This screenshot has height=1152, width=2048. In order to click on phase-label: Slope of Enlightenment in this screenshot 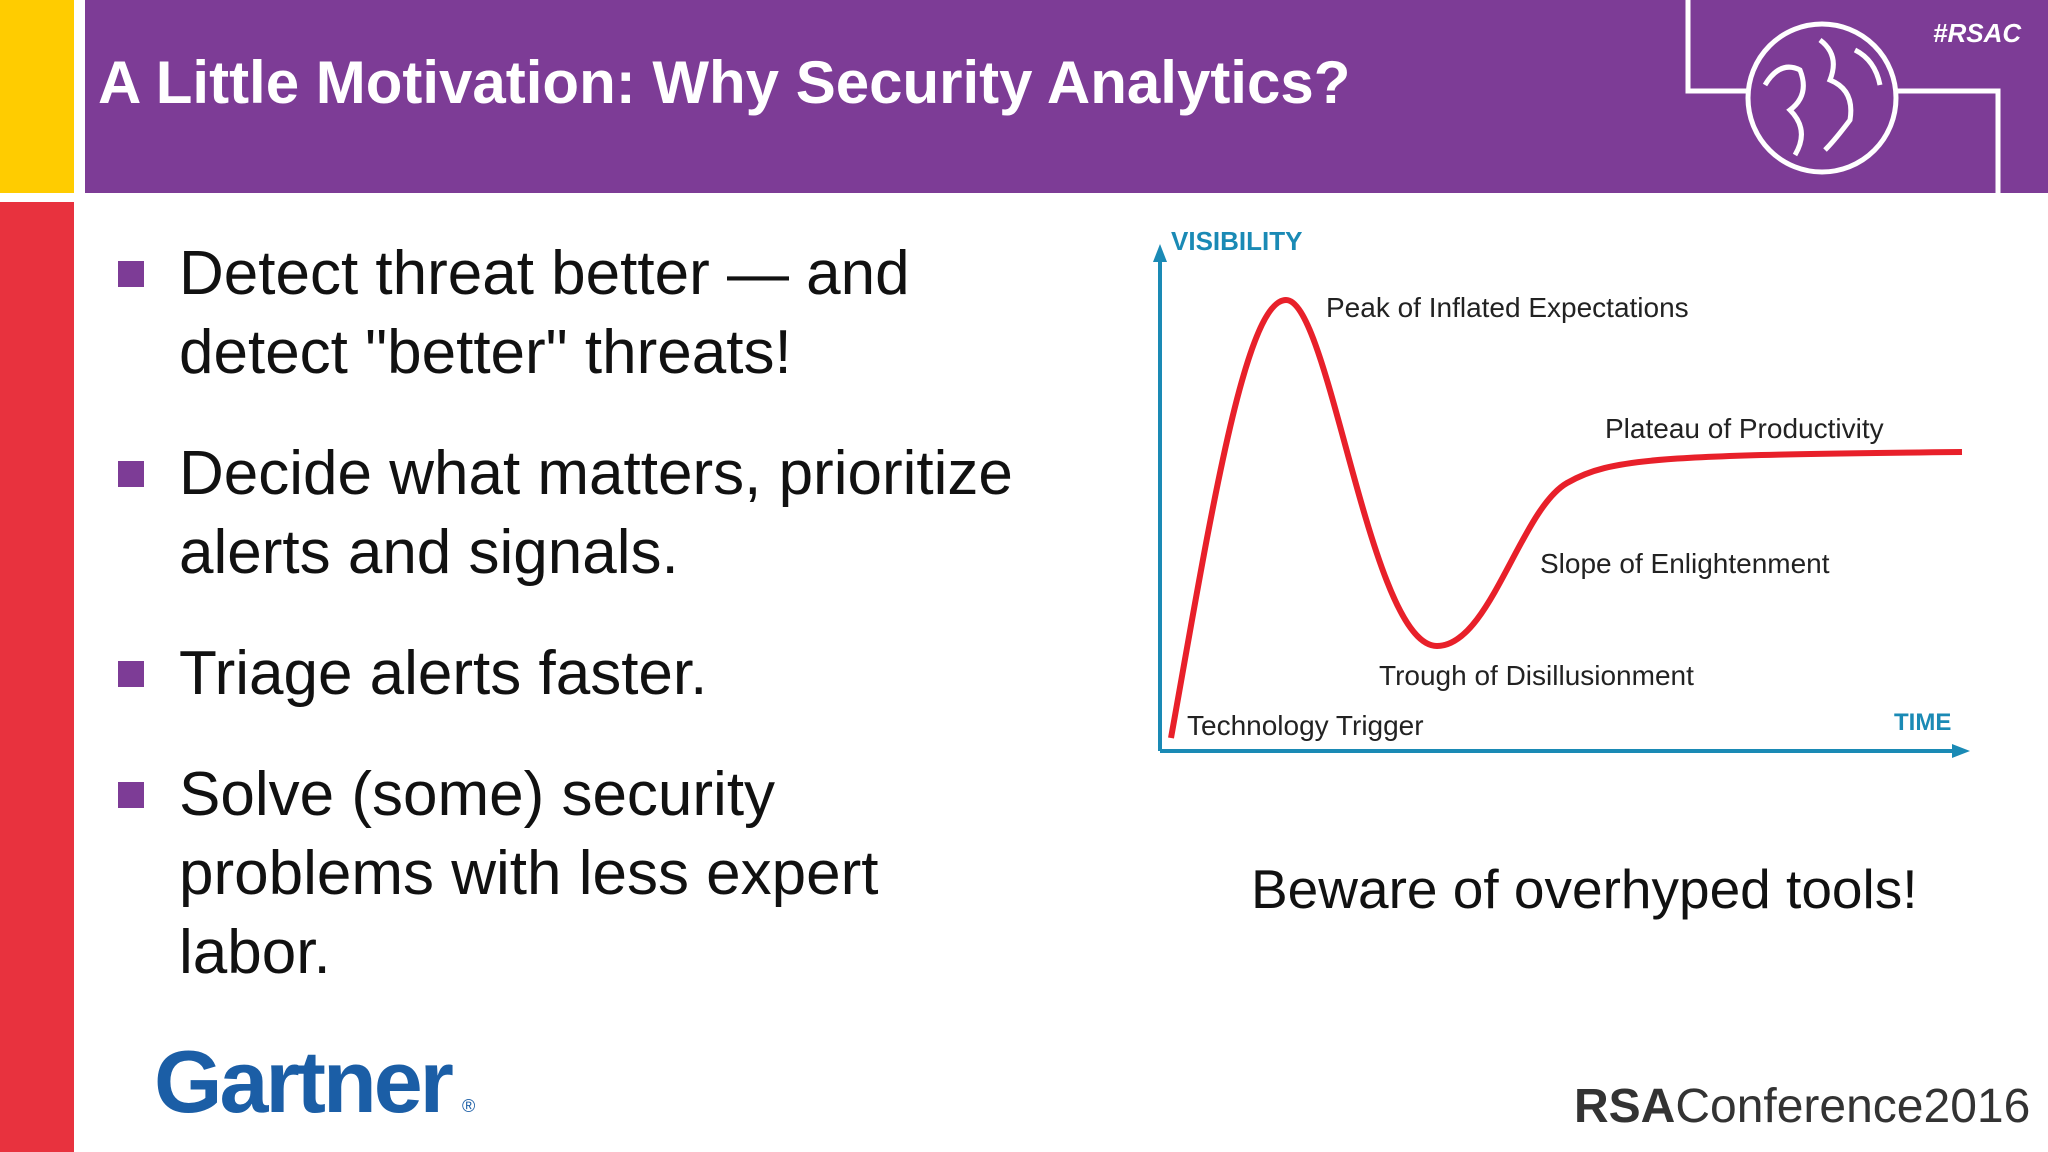, I will do `click(1685, 563)`.